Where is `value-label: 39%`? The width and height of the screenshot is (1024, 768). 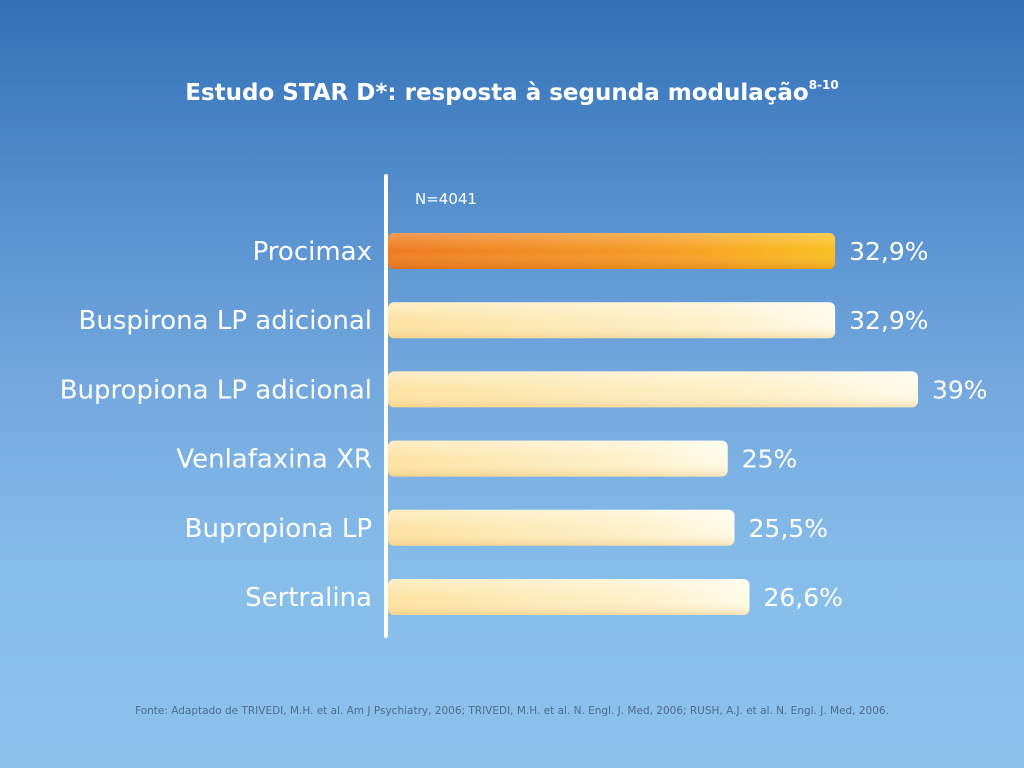 value-label: 39% is located at coordinates (960, 389).